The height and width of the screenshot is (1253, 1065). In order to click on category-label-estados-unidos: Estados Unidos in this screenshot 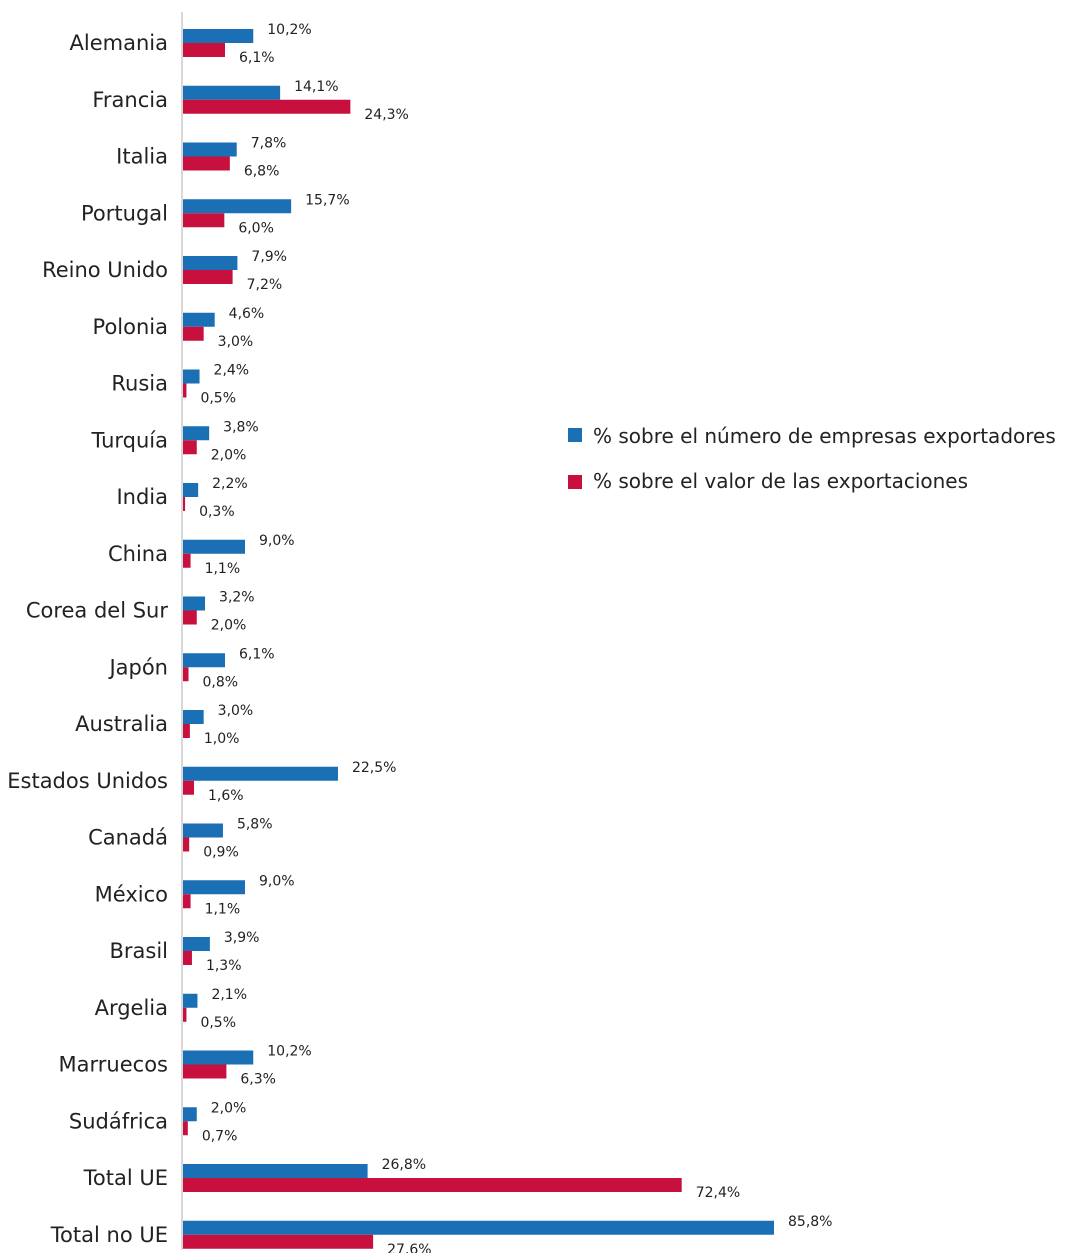, I will do `click(87, 781)`.